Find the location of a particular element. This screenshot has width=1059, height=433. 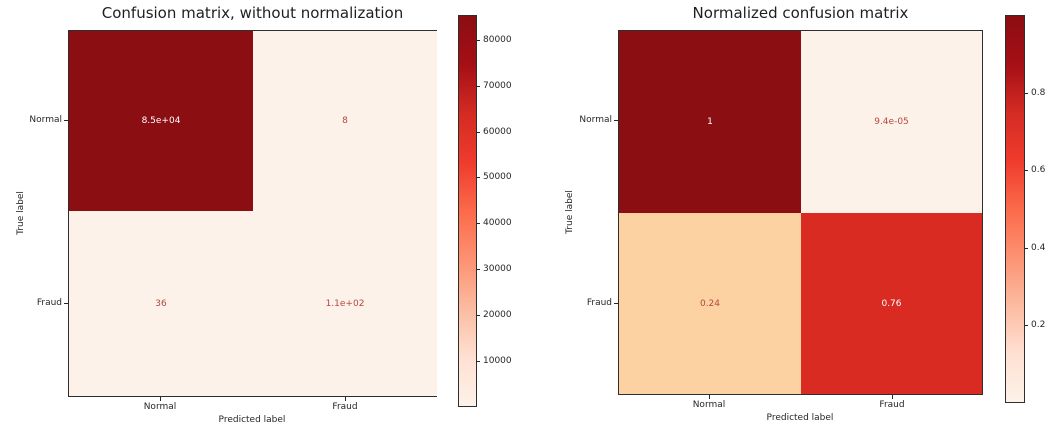

heatmap-cell: 8 is located at coordinates (345, 121).